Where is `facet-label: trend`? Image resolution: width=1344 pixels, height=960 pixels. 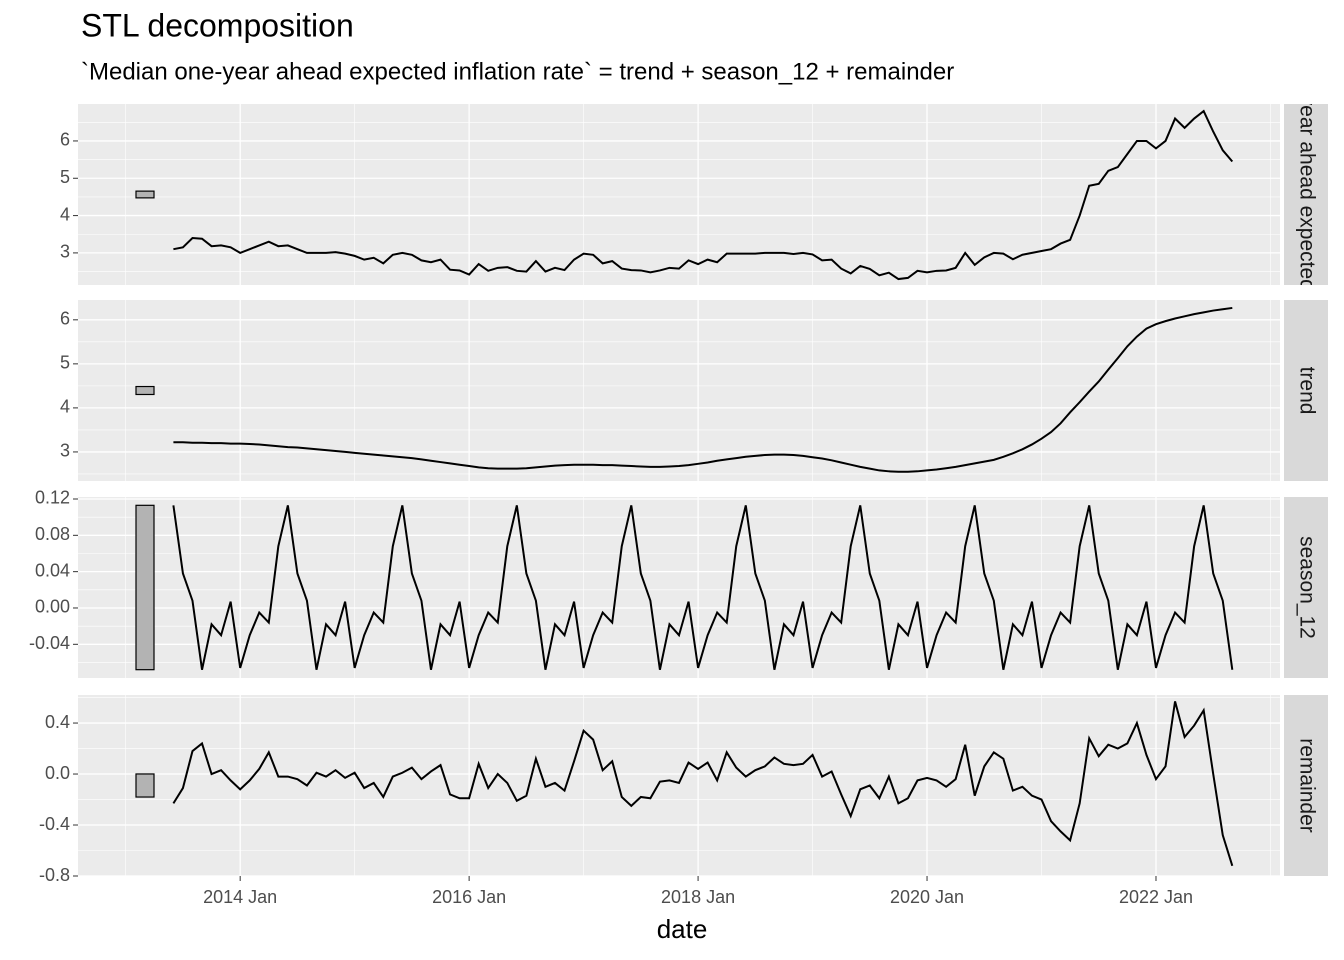
facet-label: trend is located at coordinates (1306, 391).